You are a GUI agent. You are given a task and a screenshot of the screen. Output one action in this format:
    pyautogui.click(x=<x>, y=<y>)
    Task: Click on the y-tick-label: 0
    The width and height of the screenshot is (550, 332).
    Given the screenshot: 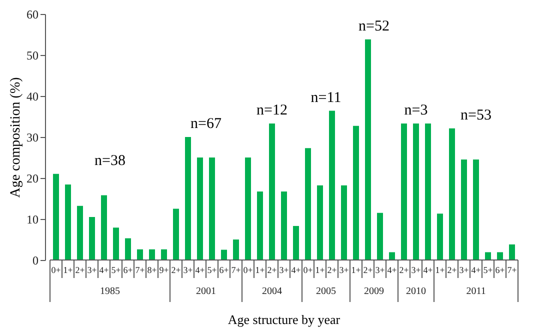 What is the action you would take?
    pyautogui.click(x=35, y=261)
    